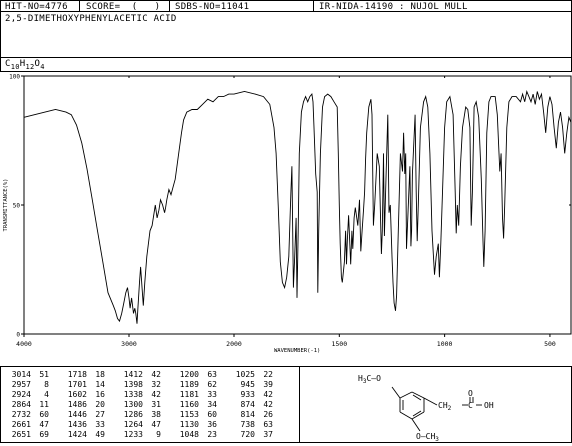  I want to click on sdbs-number: SDBS-NO=11041, so click(212, 7).